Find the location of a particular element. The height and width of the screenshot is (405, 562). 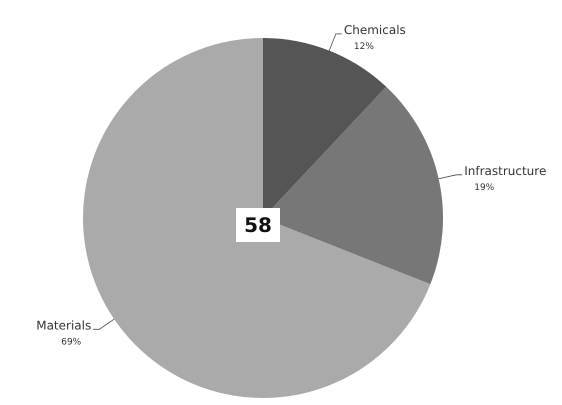

data-label: 69% is located at coordinates (71, 342).